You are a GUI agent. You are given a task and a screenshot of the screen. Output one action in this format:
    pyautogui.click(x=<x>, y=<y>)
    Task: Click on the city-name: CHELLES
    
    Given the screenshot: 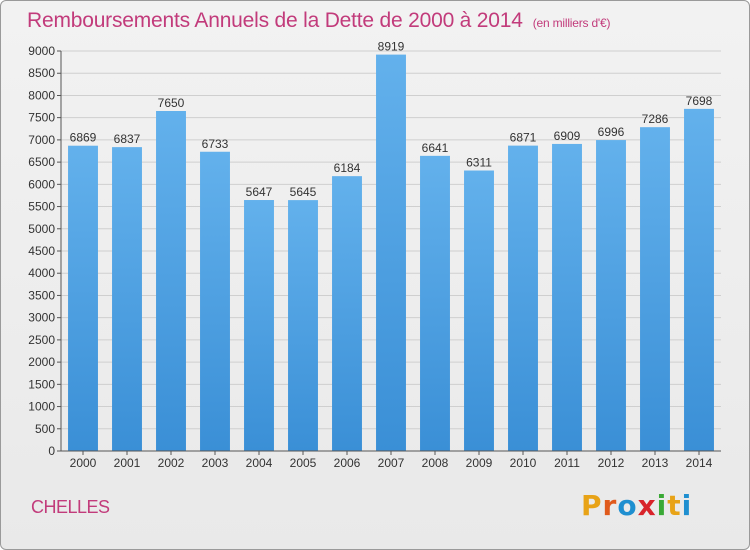 What is the action you would take?
    pyautogui.click(x=70, y=507)
    